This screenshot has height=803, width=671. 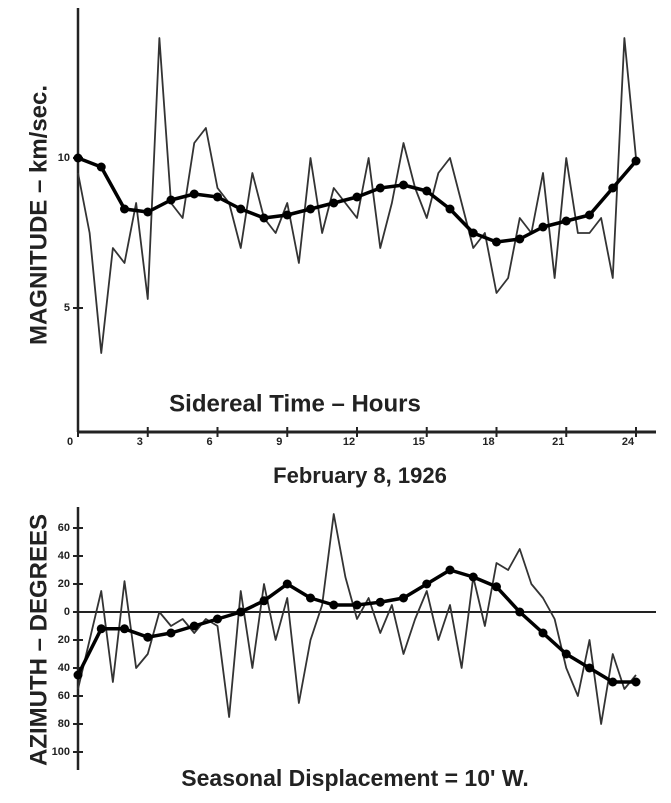 What do you see at coordinates (488, 442) in the screenshot?
I see `x-tick-label: 18` at bounding box center [488, 442].